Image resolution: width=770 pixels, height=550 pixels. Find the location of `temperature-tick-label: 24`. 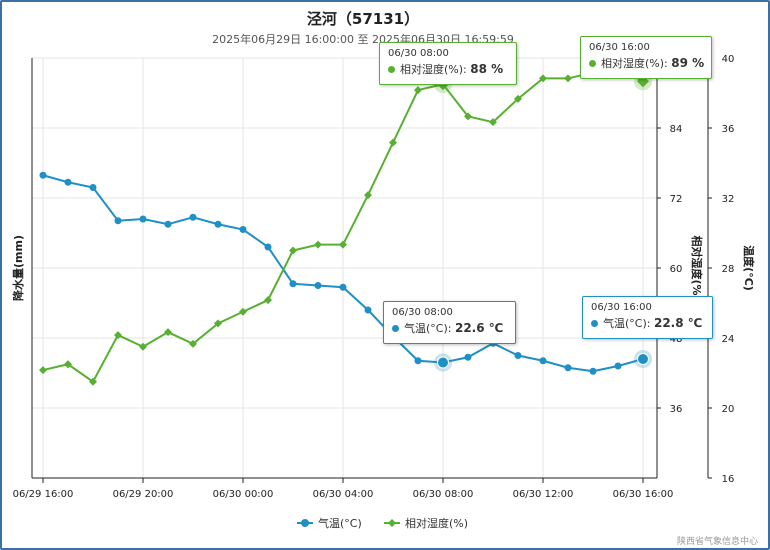

temperature-tick-label: 24 is located at coordinates (728, 339).